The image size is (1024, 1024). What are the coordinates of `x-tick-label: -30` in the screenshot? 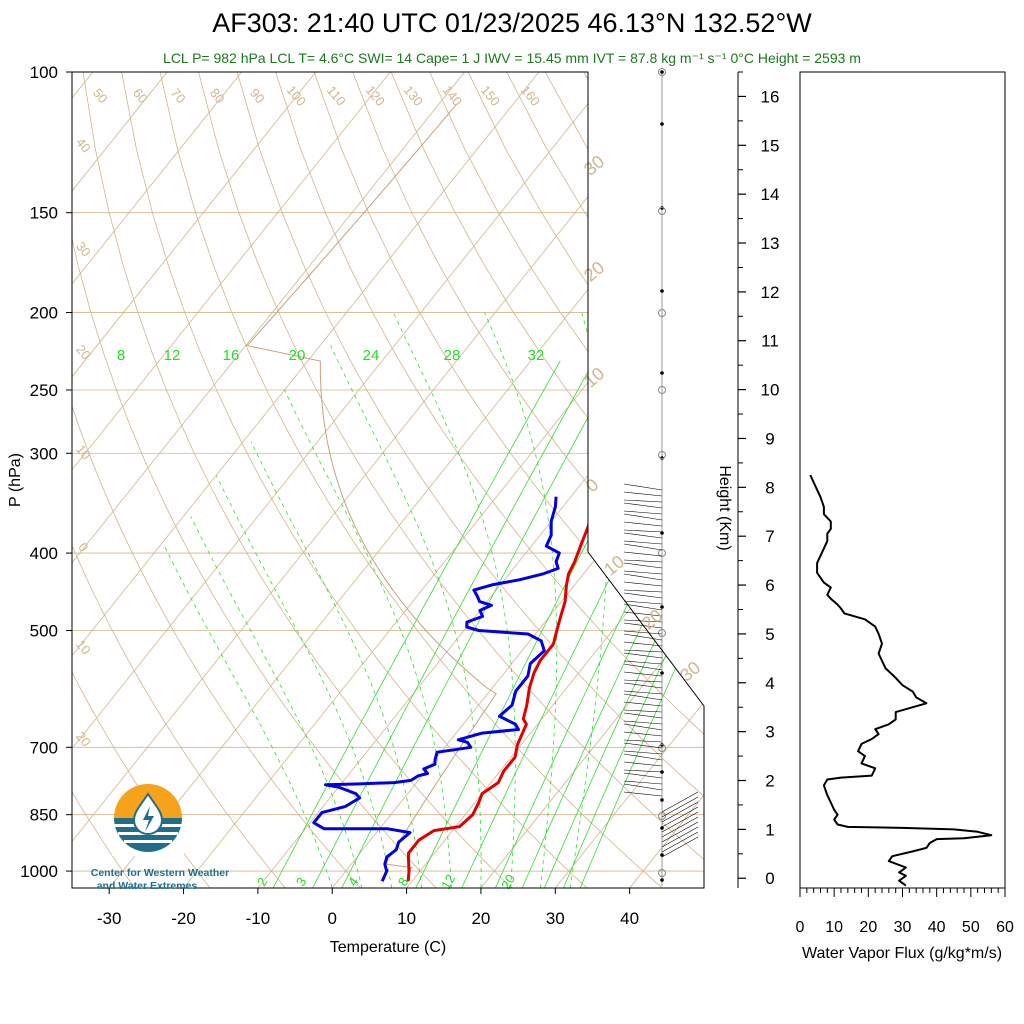 It's located at (109, 918).